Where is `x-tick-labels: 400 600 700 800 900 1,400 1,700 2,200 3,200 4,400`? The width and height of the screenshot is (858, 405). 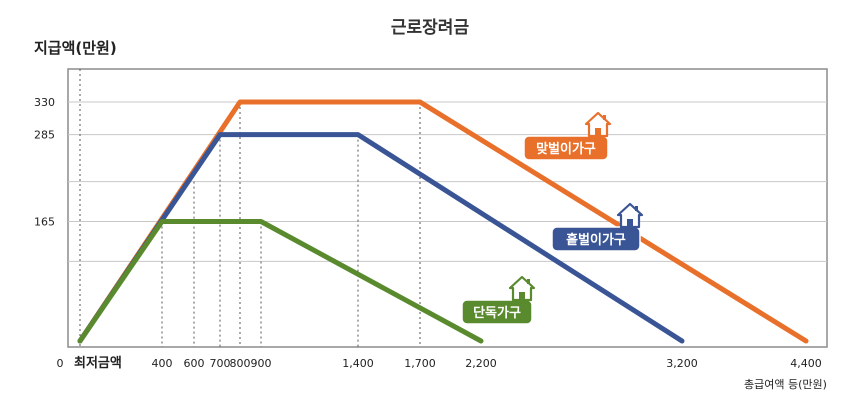 x-tick-labels: 400 600 700 800 900 1,400 1,700 2,200 3,200 4,400 is located at coordinates (487, 363).